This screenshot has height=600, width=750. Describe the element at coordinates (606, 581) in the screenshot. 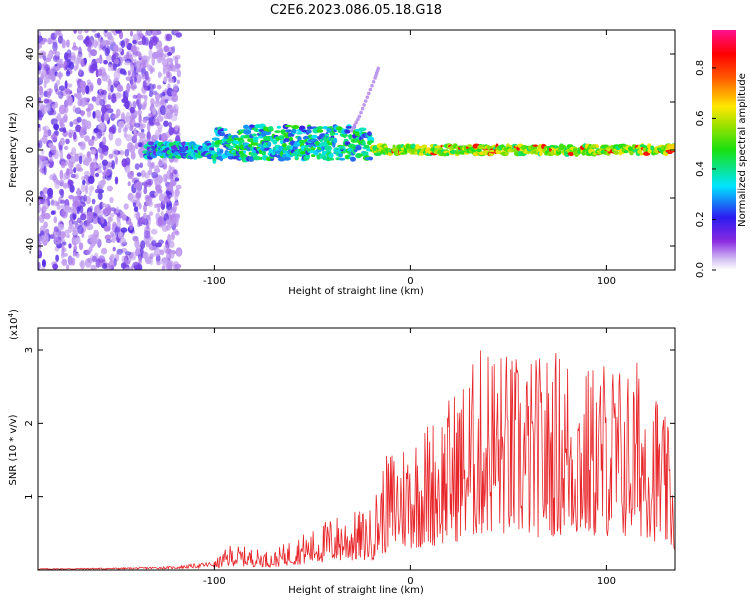

I see `snr-x-tick-label: 100` at that location.